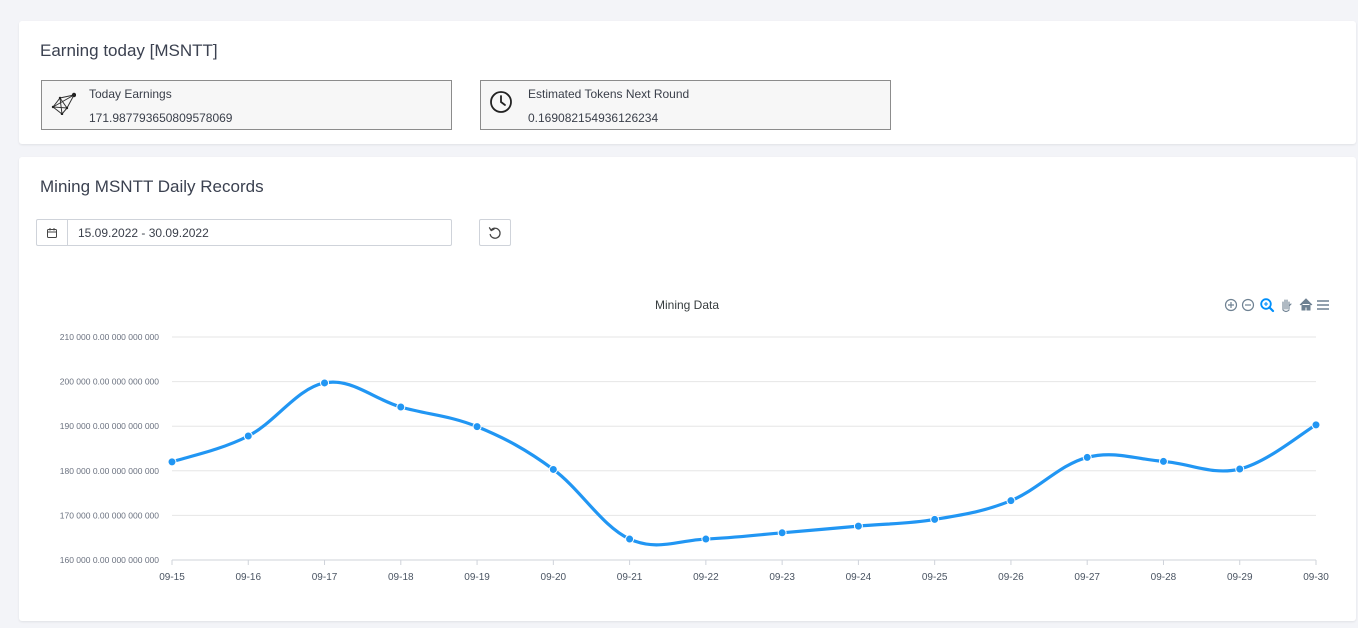  I want to click on x-tick-label: 09-26, so click(1011, 577).